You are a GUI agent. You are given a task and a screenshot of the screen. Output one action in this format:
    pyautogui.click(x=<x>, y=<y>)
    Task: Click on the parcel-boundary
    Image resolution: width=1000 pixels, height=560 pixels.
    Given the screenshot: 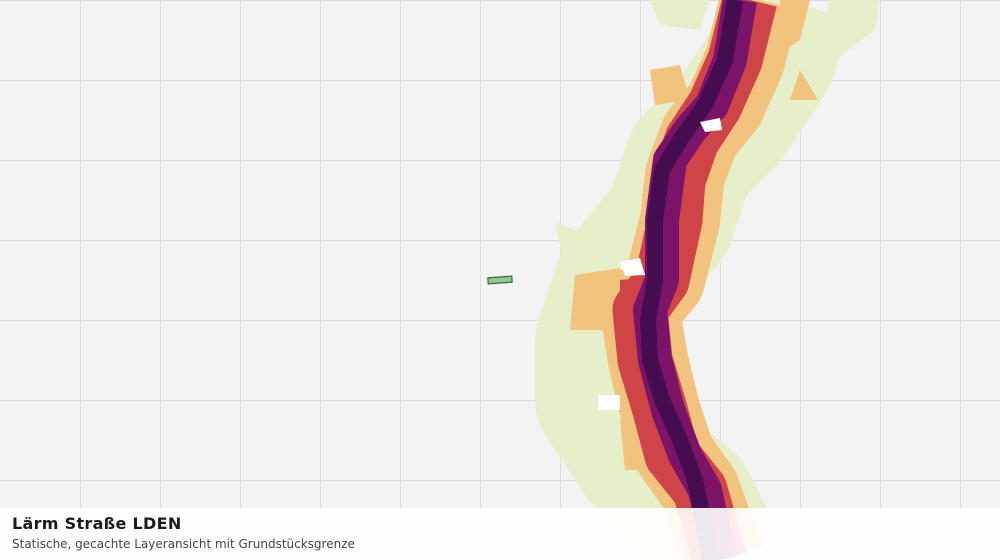 What is the action you would take?
    pyautogui.click(x=500, y=280)
    